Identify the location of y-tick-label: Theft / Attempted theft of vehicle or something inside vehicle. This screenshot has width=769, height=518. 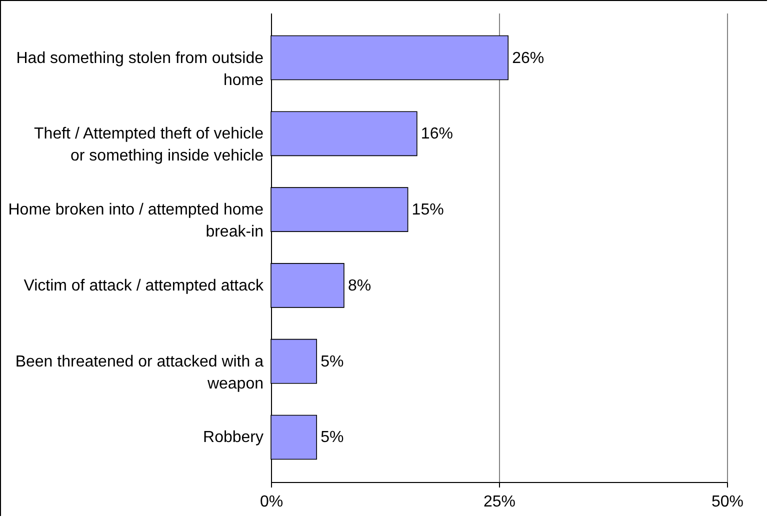
(149, 145).